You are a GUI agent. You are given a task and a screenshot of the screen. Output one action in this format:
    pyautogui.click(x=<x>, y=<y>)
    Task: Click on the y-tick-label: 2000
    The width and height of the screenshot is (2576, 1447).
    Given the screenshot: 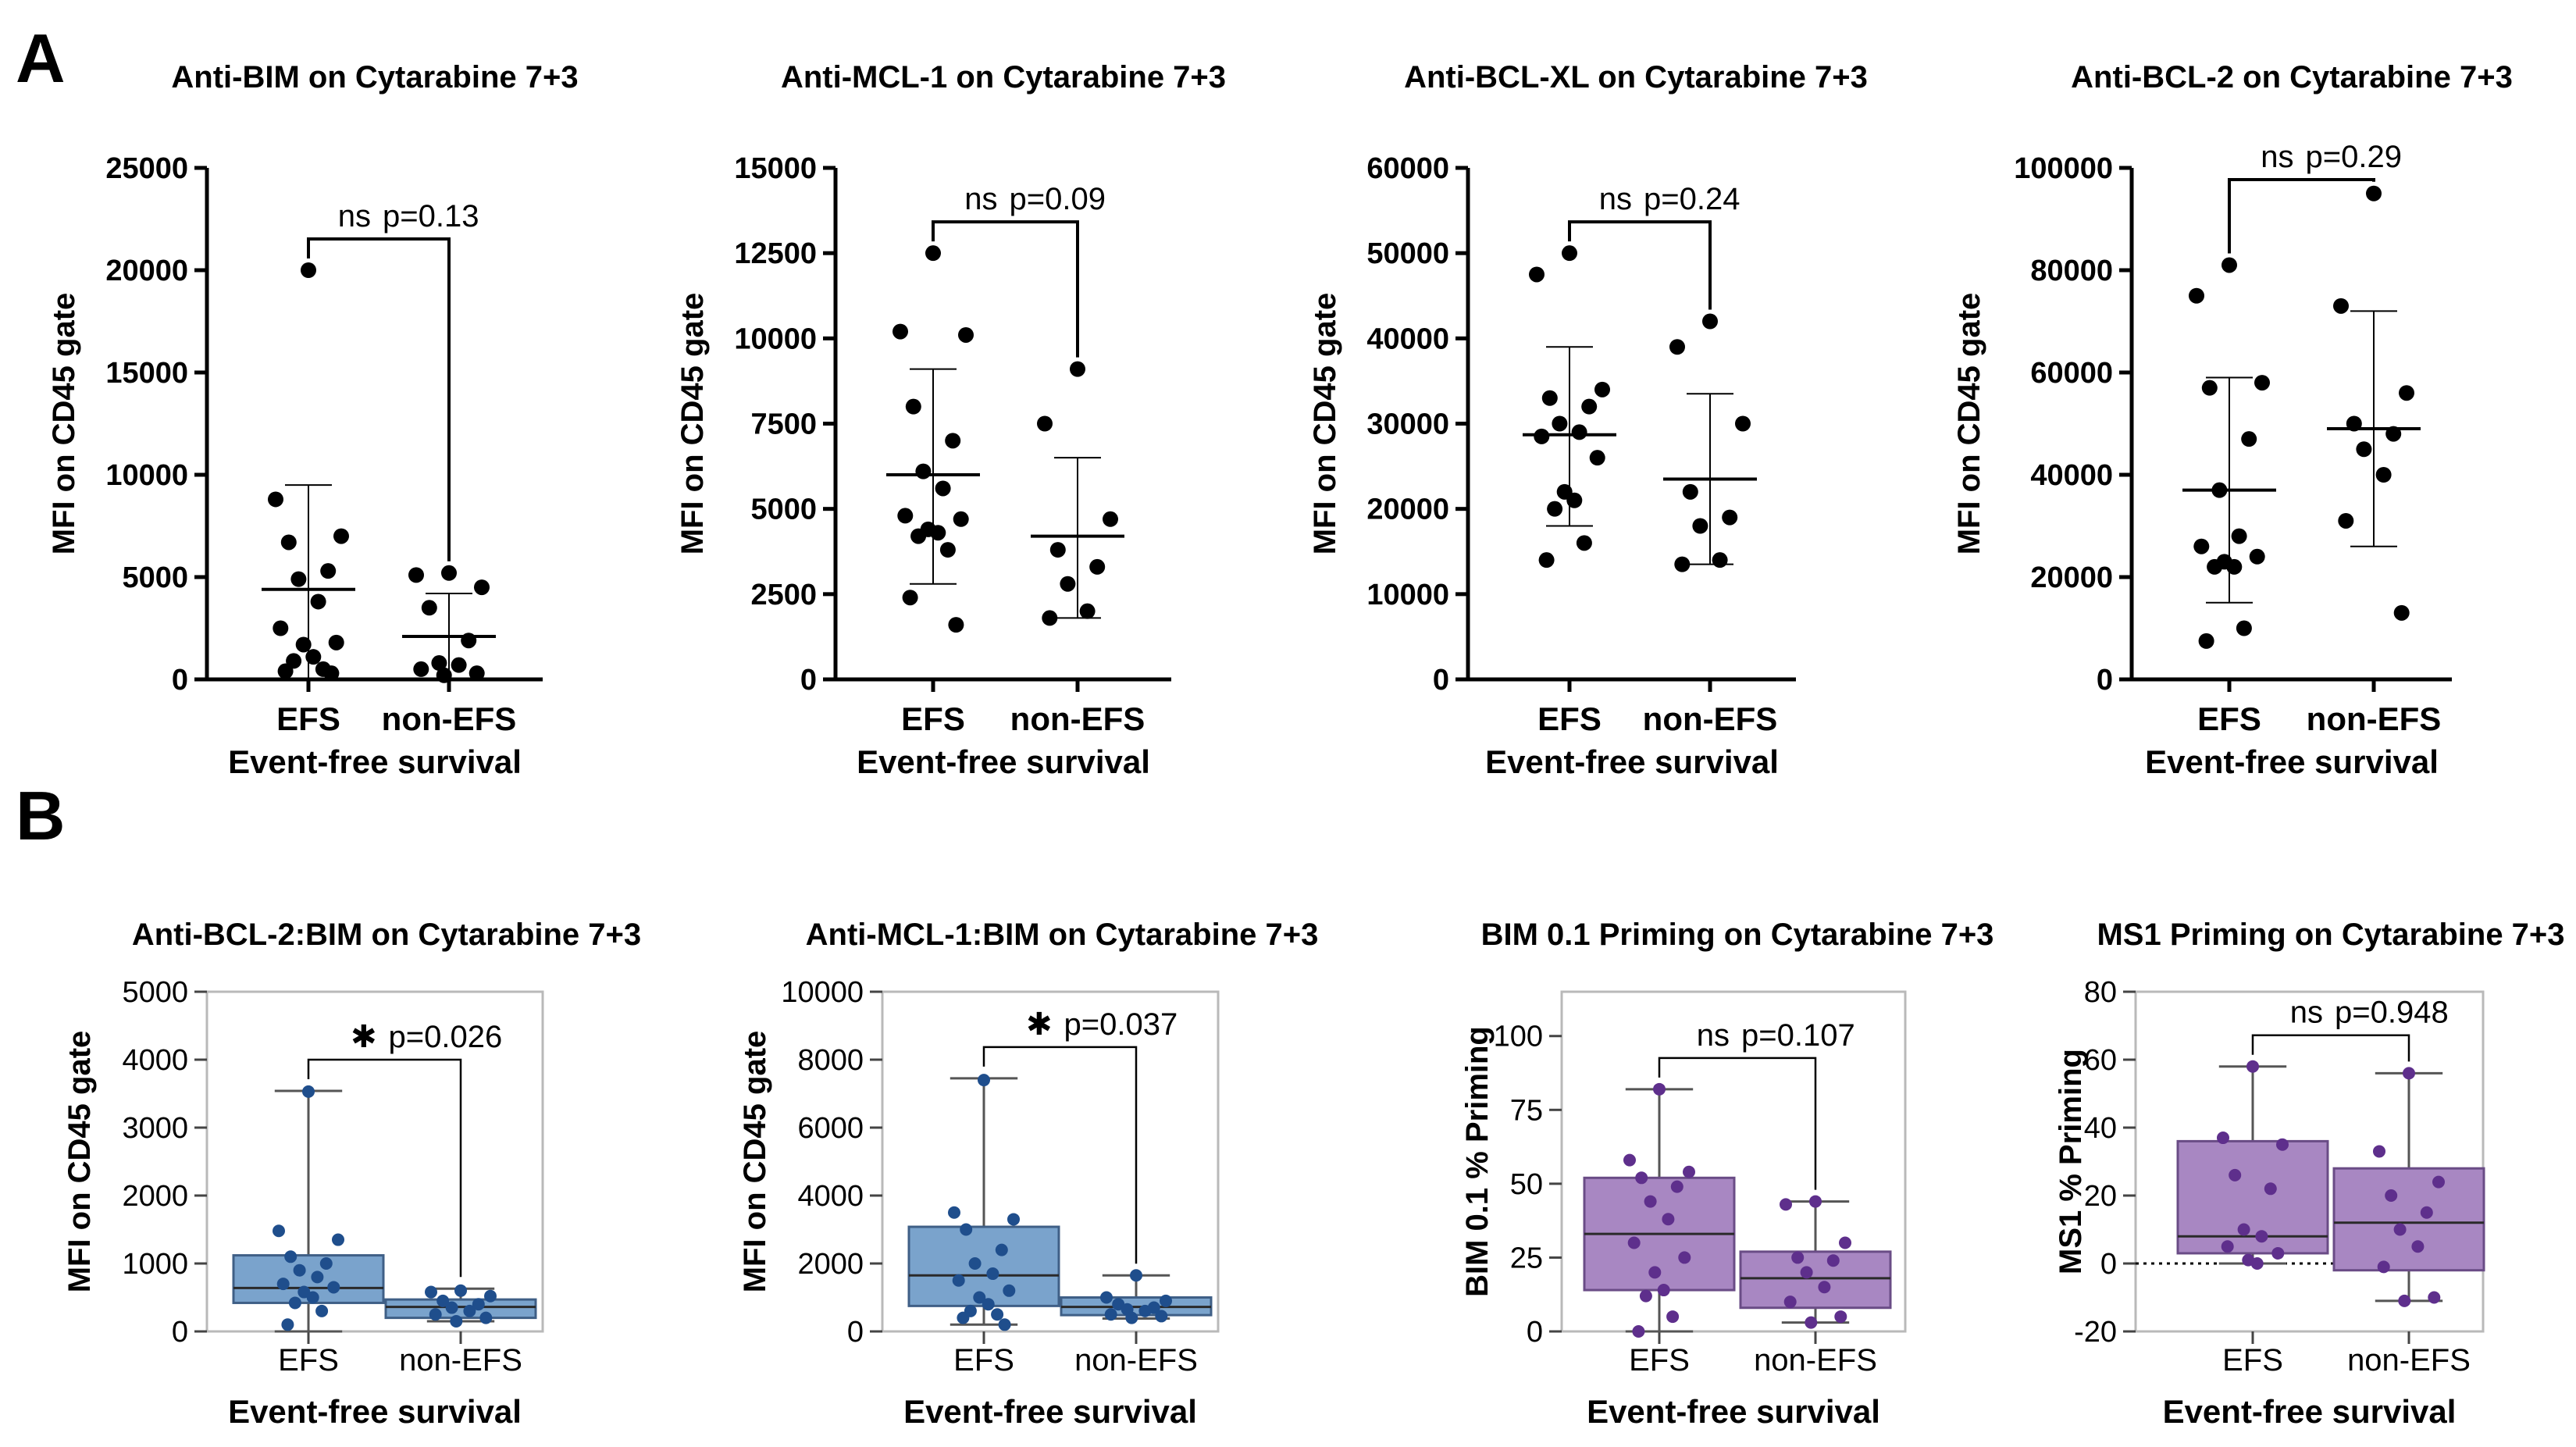 What is the action you would take?
    pyautogui.click(x=155, y=1196)
    